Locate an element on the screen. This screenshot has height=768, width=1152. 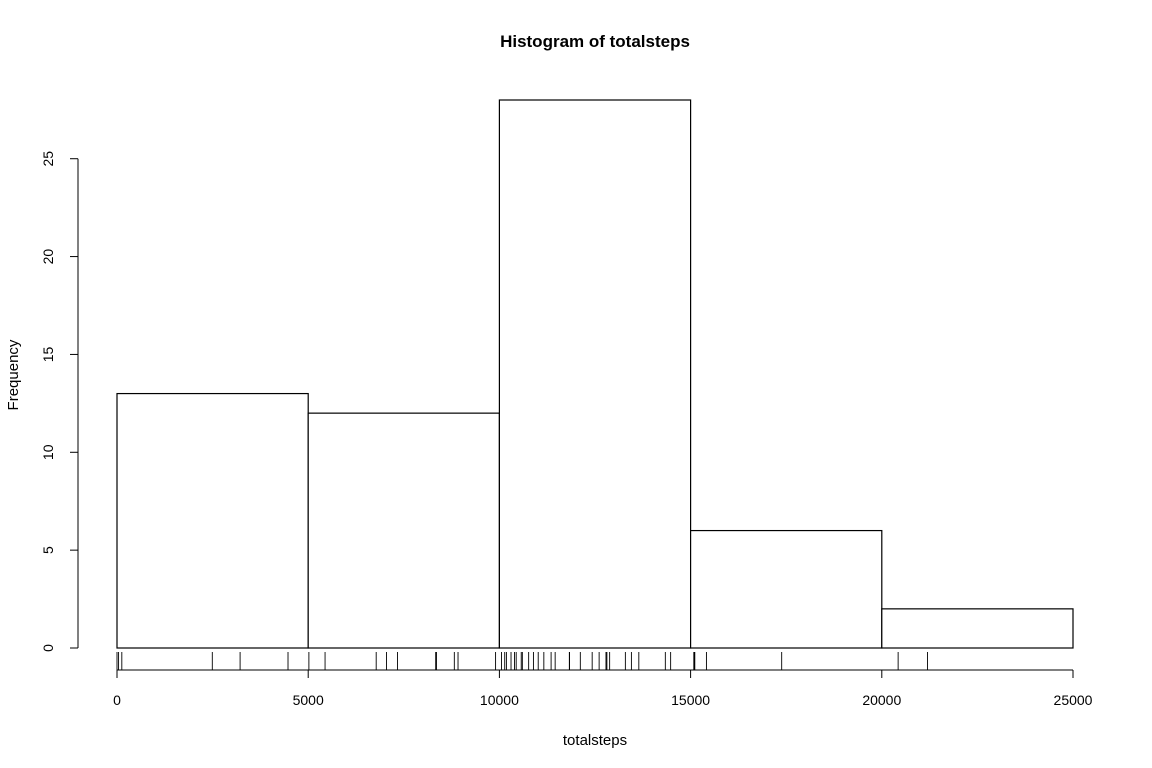
x-axis-label: totalsteps is located at coordinates (595, 740).